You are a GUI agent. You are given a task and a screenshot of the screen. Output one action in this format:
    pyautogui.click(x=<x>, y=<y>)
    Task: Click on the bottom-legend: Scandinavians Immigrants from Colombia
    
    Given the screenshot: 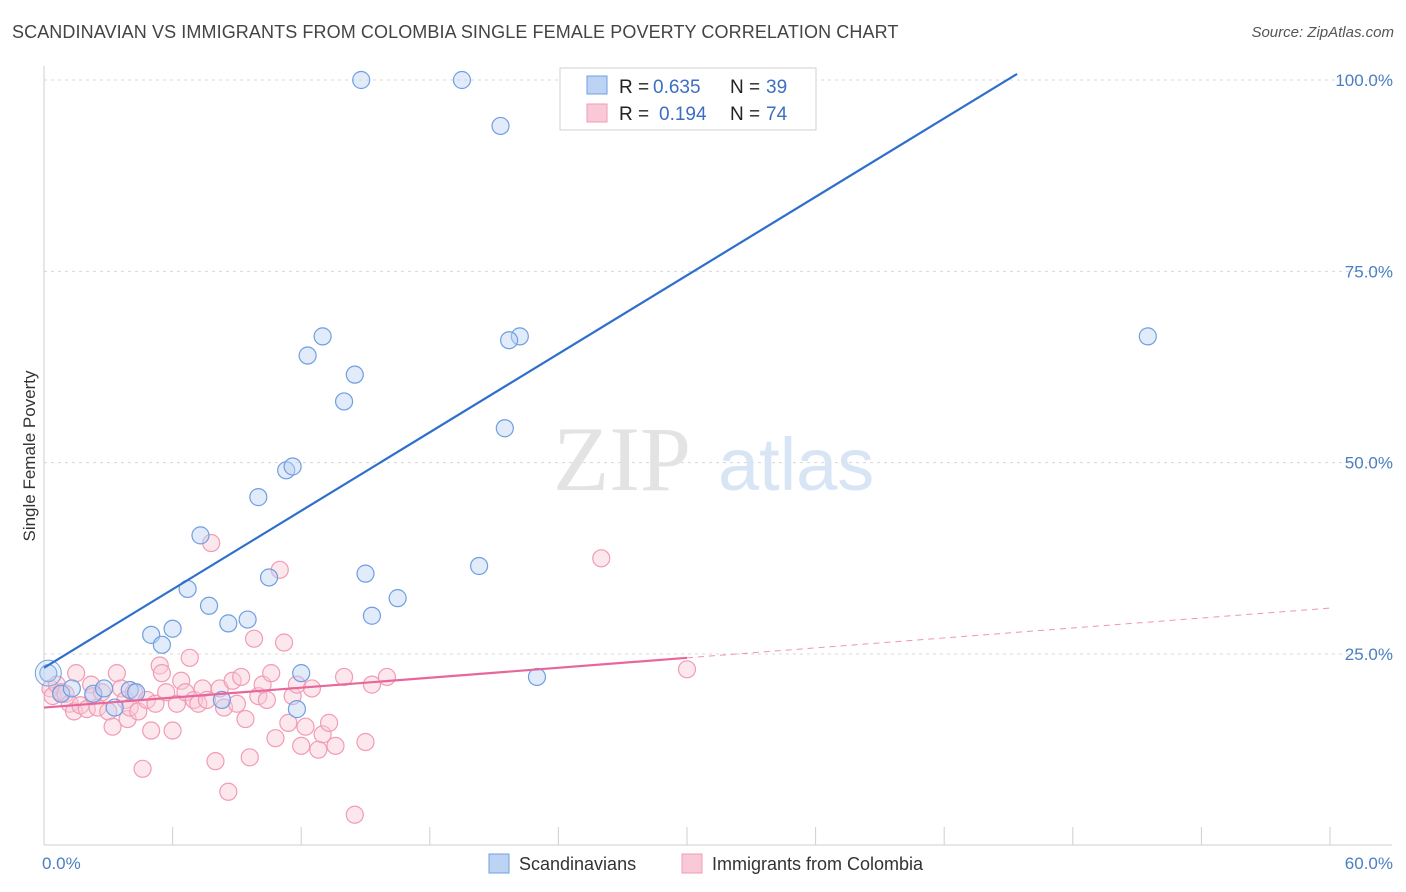 What is the action you would take?
    pyautogui.click(x=706, y=863)
    